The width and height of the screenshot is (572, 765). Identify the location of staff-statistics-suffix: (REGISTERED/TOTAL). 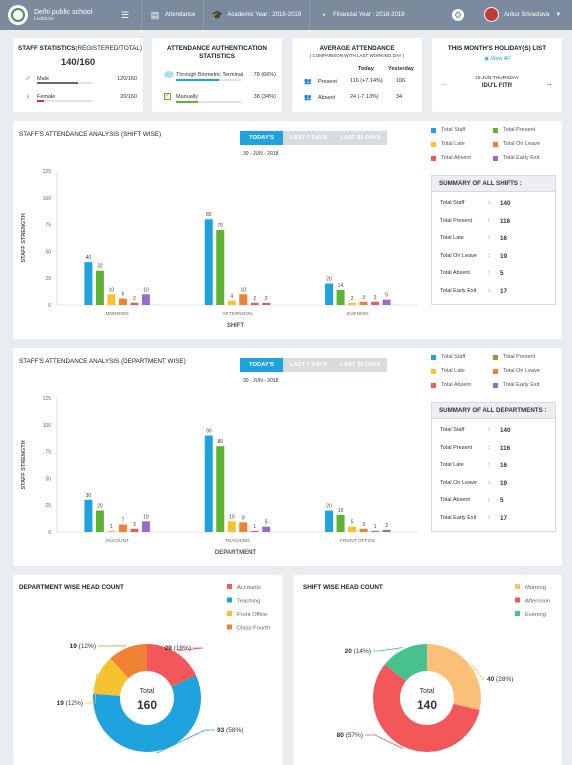
(108, 48).